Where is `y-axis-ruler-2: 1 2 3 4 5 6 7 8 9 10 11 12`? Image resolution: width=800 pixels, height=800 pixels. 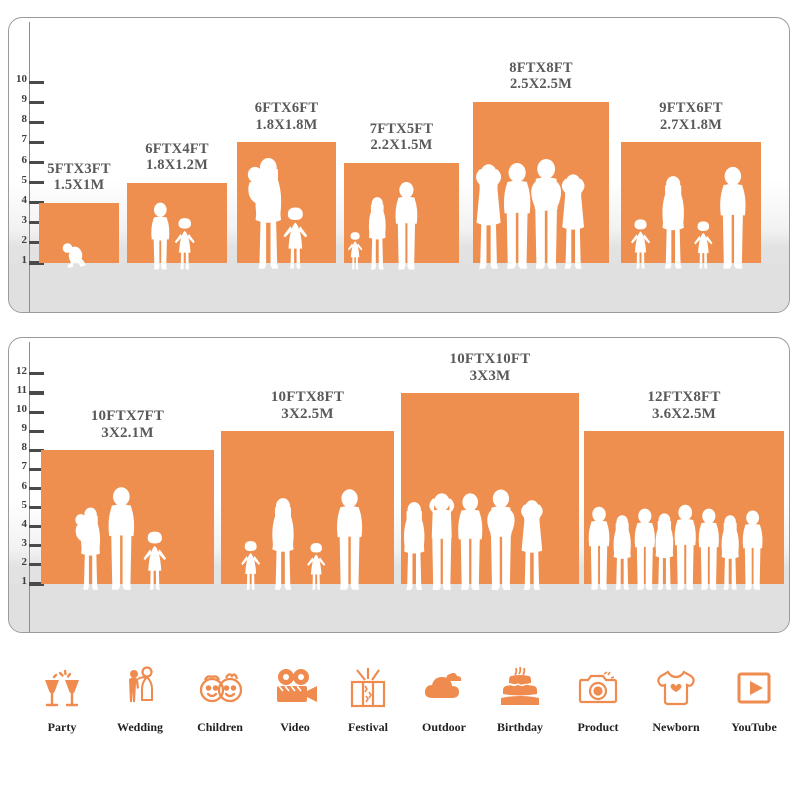
y-axis-ruler-2: 1 2 3 4 5 6 7 8 9 10 11 12 is located at coordinates (26, 485).